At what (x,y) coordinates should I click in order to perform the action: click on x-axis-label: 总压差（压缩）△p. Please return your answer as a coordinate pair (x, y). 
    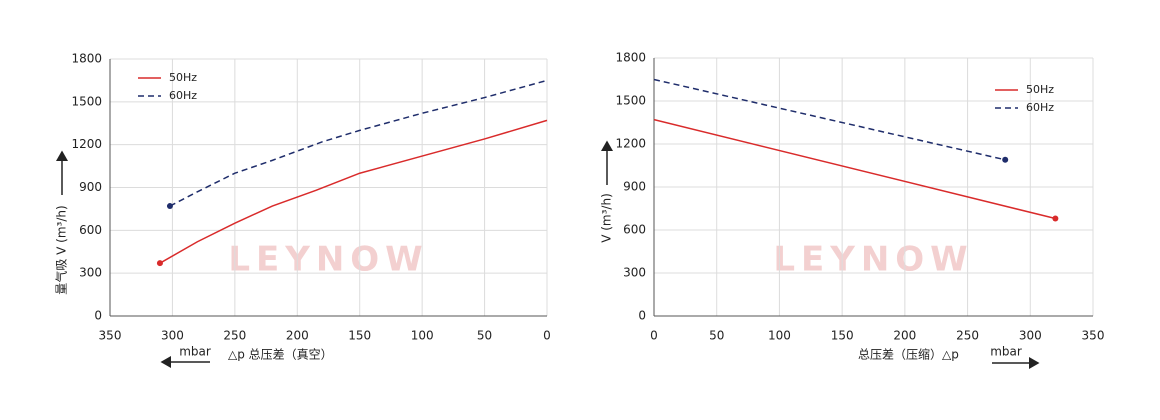
    Looking at the image, I should click on (908, 354).